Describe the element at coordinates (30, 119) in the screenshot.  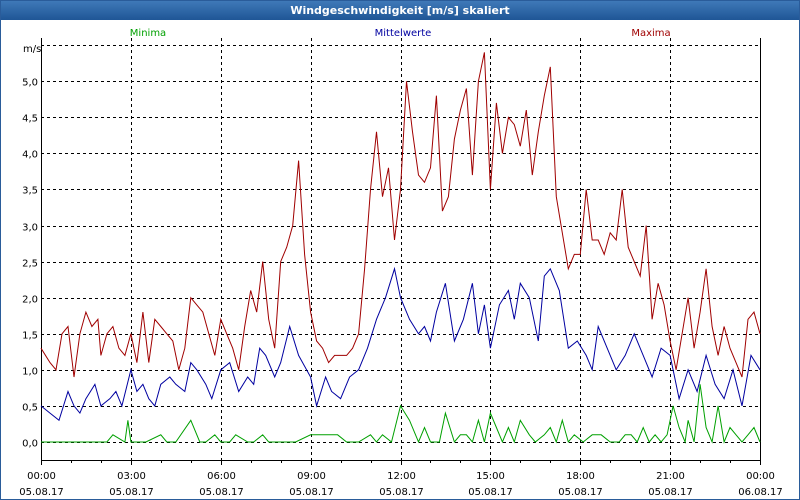
I see `y-tick-label: 4,5` at that location.